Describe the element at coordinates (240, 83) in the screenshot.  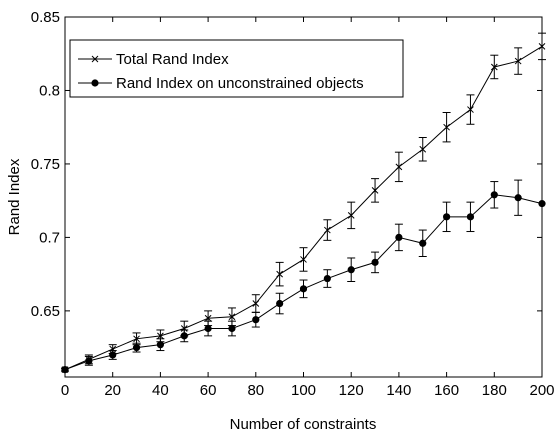
I see `legend-label-unconstrained: Rand Index on unconstrained objects` at that location.